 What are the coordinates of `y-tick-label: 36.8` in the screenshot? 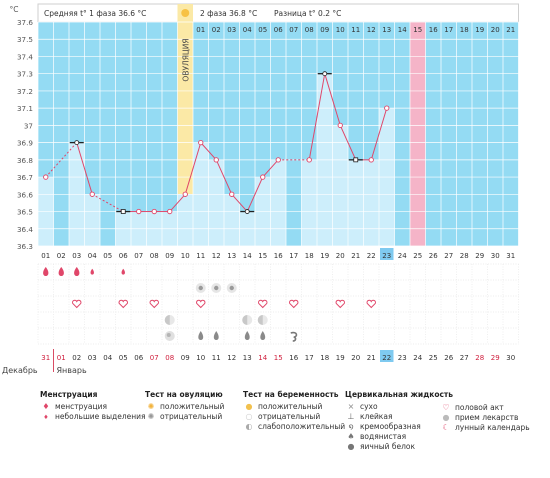 It's located at (25, 160).